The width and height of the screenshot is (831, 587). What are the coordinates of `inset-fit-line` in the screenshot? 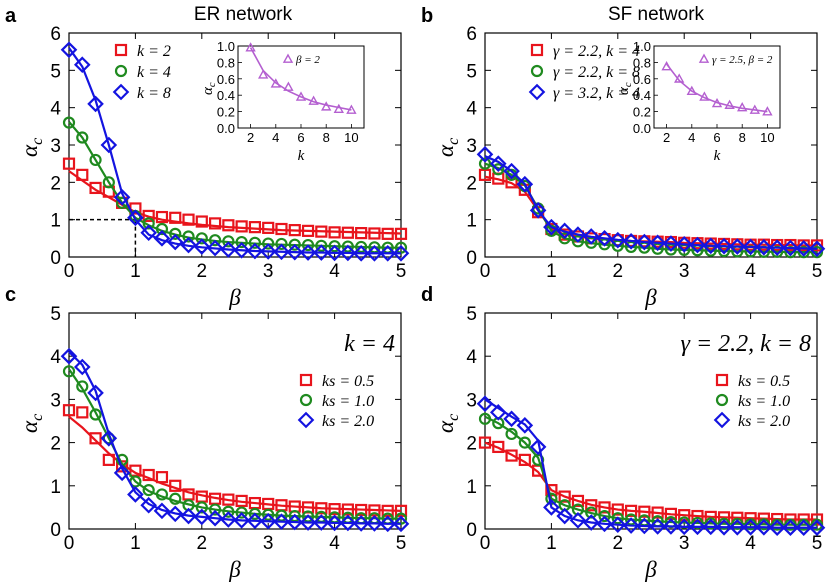 It's located at (716, 88).